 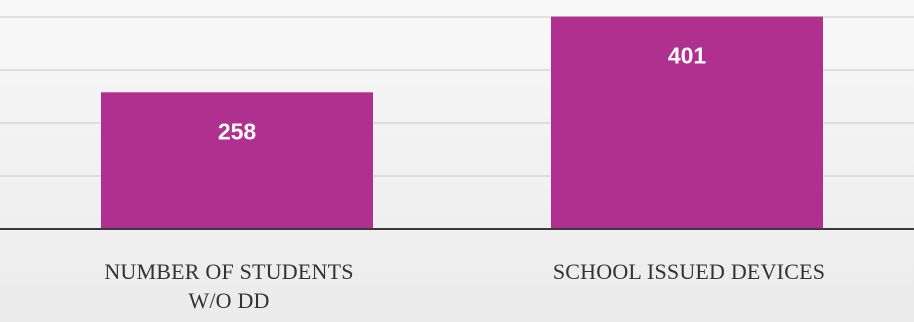 I want to click on x-tick-label-line-1: SCHOOL ISSUED DEVICES, so click(x=689, y=271).